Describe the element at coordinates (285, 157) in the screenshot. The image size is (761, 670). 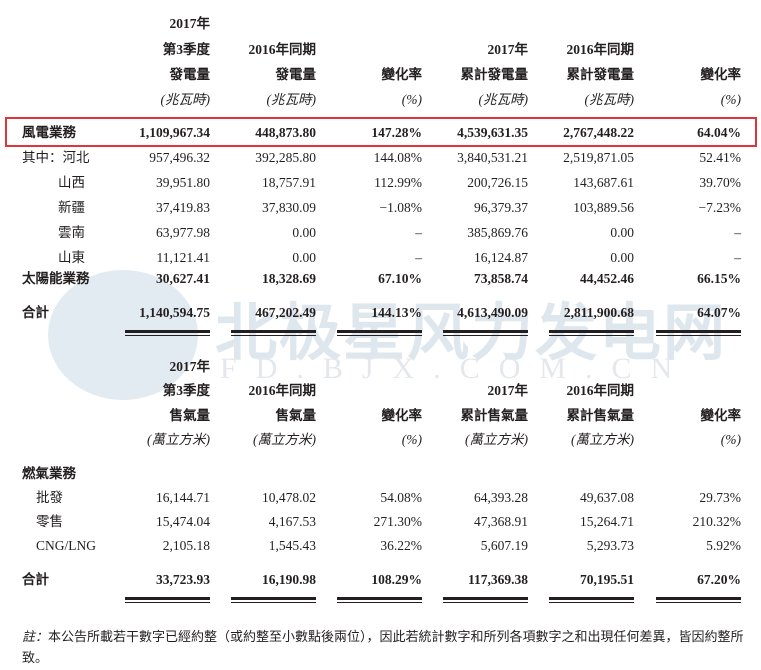
I see `table-cell: 392,285.80` at that location.